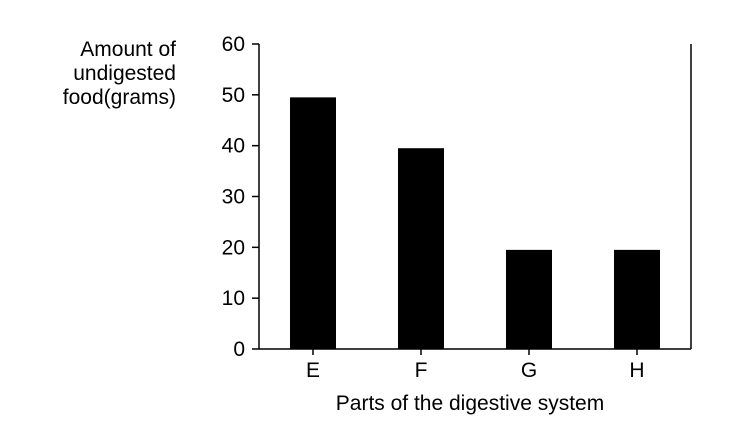 This screenshot has width=742, height=427. I want to click on y-axis-label-line-2: undigested, so click(124, 73).